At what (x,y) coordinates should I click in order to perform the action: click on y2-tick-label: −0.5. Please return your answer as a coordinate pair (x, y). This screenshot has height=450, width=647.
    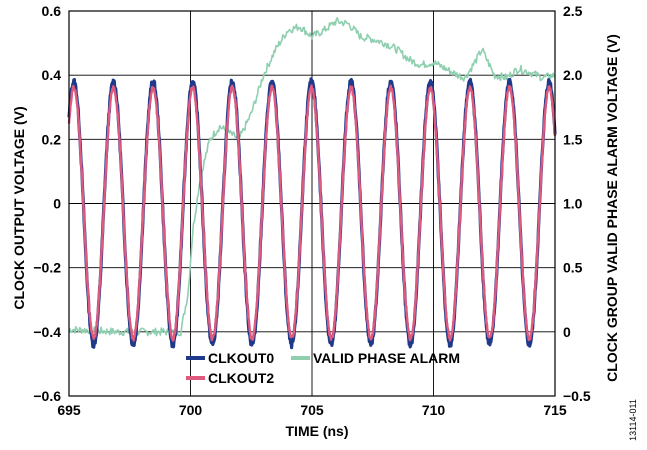
    Looking at the image, I should click on (577, 396).